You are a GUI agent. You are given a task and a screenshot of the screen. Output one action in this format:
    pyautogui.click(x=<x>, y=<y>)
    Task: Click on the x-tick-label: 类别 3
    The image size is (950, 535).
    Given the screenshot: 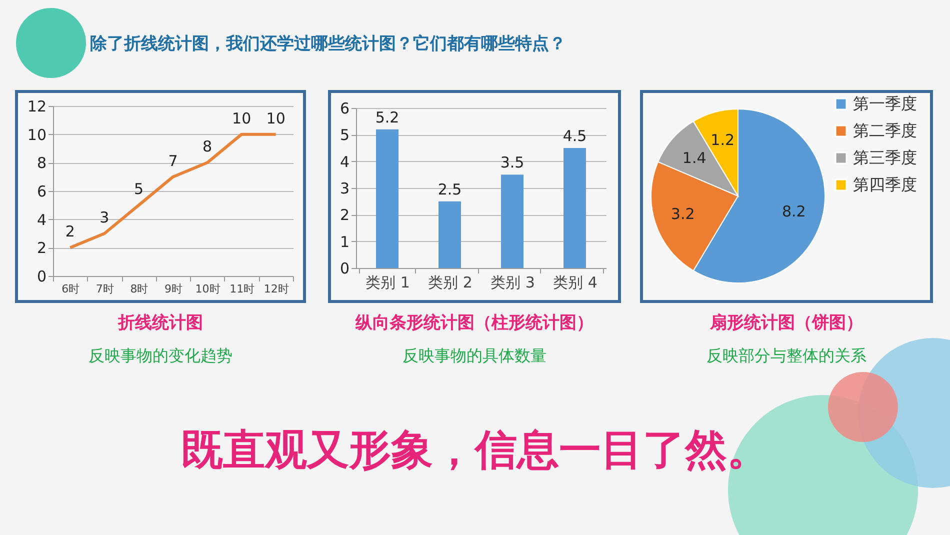 What is the action you would take?
    pyautogui.click(x=512, y=283)
    